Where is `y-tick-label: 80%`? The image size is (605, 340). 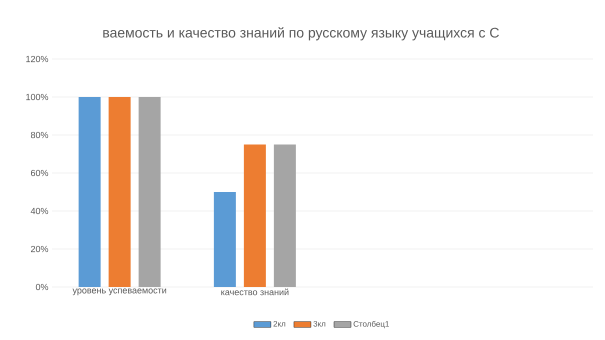 y-tick-label: 80% is located at coordinates (39, 135).